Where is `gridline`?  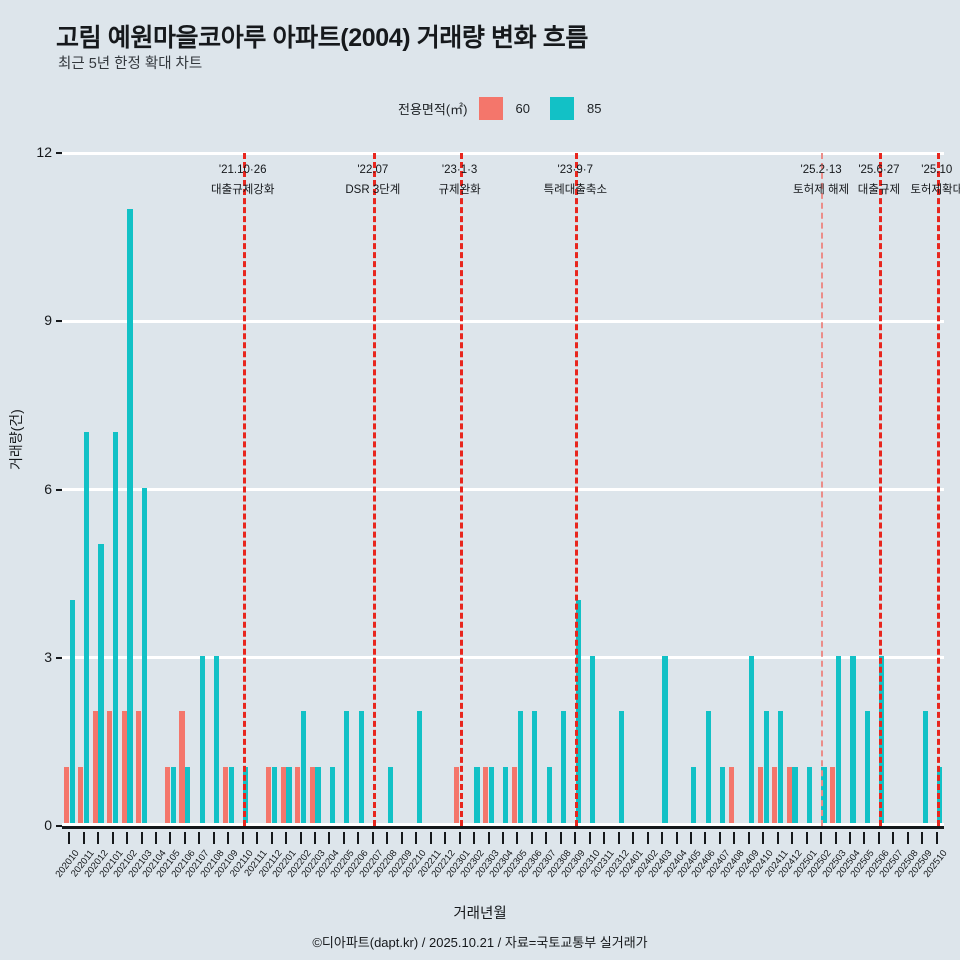
gridline is located at coordinates (503, 489).